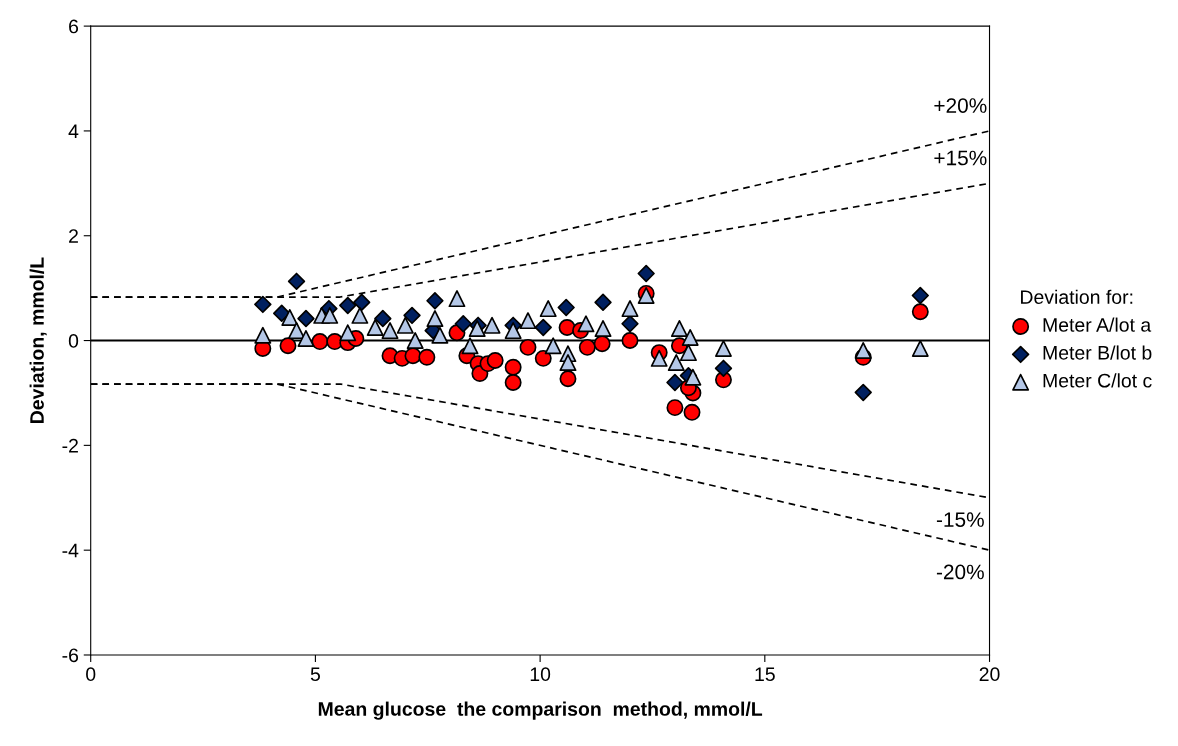  Describe the element at coordinates (70, 445) in the screenshot. I see `y-tick-label: -2` at that location.